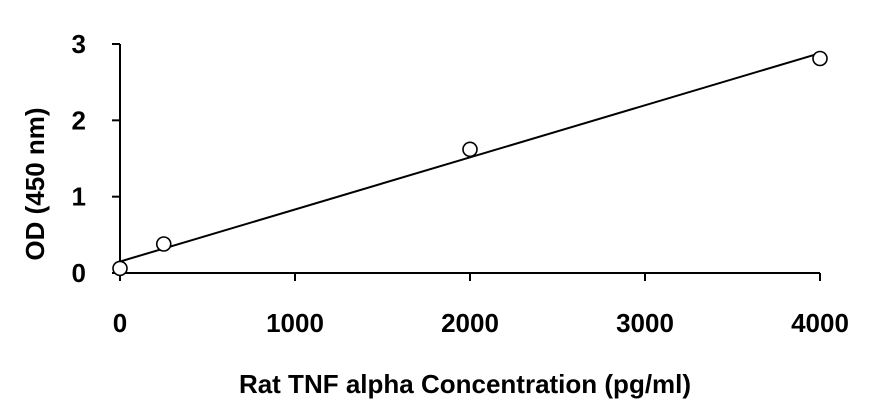 The image size is (871, 412). What do you see at coordinates (79, 273) in the screenshot?
I see `y-tick-label: 0` at bounding box center [79, 273].